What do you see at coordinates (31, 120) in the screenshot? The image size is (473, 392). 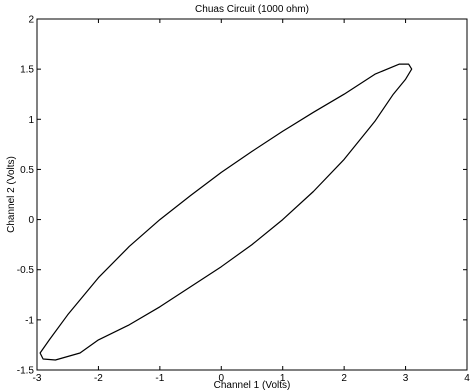 I see `y-tick-label: 1` at bounding box center [31, 120].